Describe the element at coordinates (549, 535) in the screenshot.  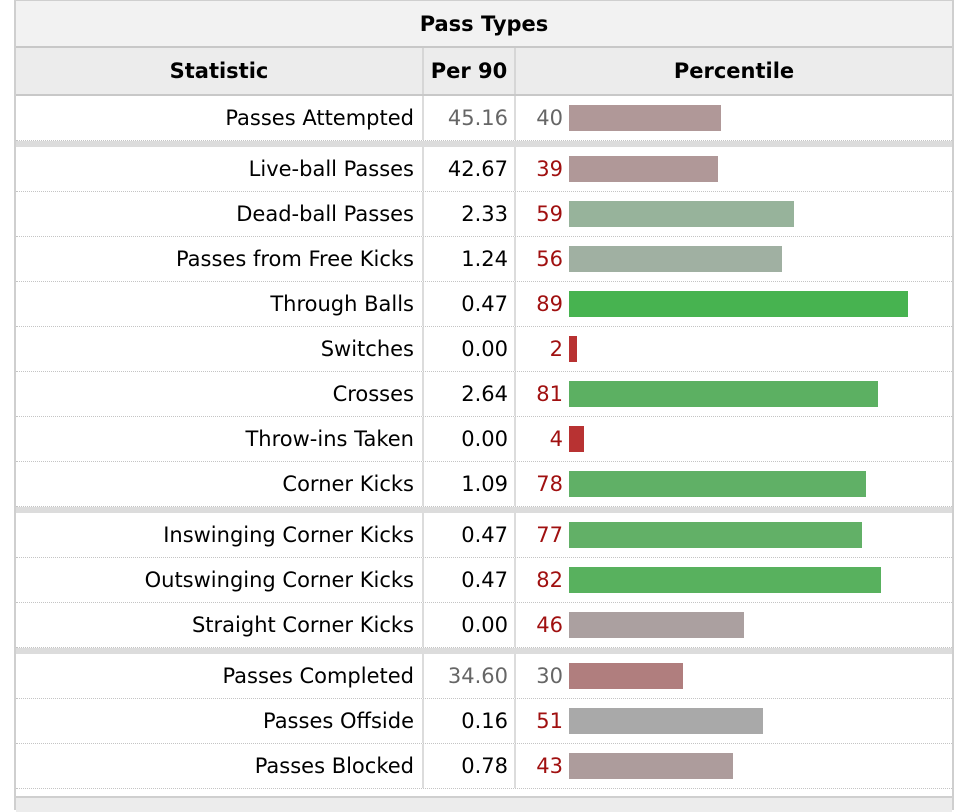
I see `percentile-value: 77` at that location.